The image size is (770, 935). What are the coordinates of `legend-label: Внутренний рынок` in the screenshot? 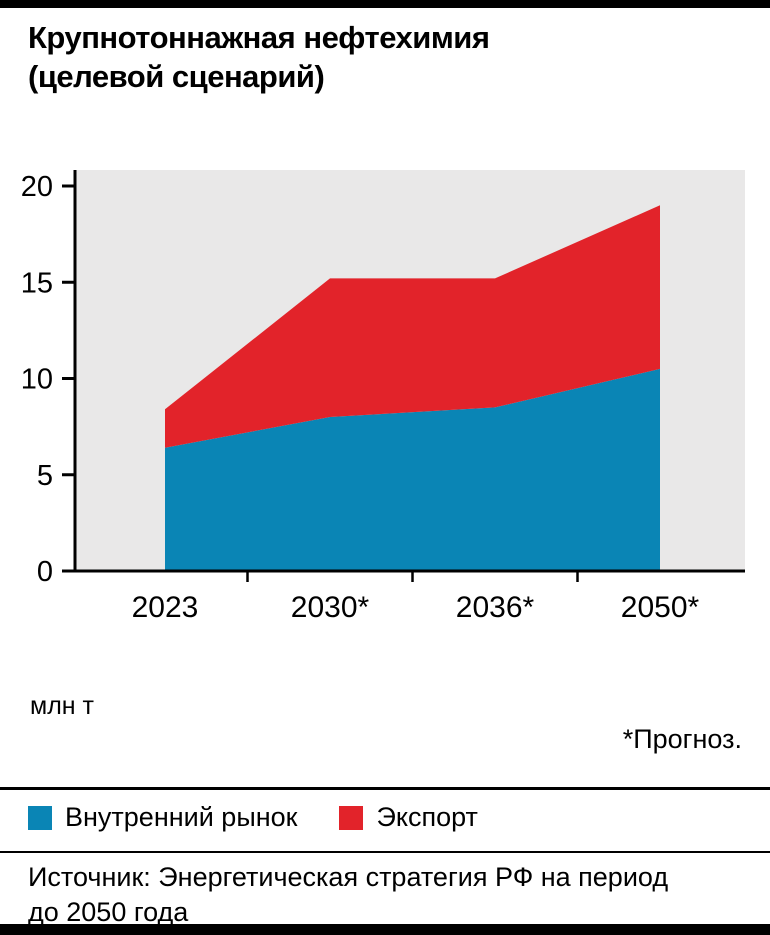 It's located at (181, 817).